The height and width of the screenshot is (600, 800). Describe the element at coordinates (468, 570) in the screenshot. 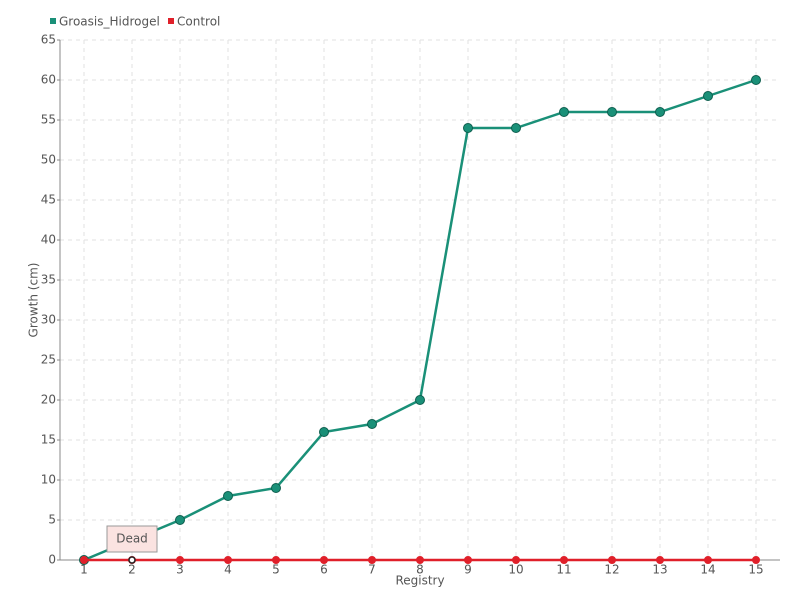

I see `x-tick-label: 9` at that location.